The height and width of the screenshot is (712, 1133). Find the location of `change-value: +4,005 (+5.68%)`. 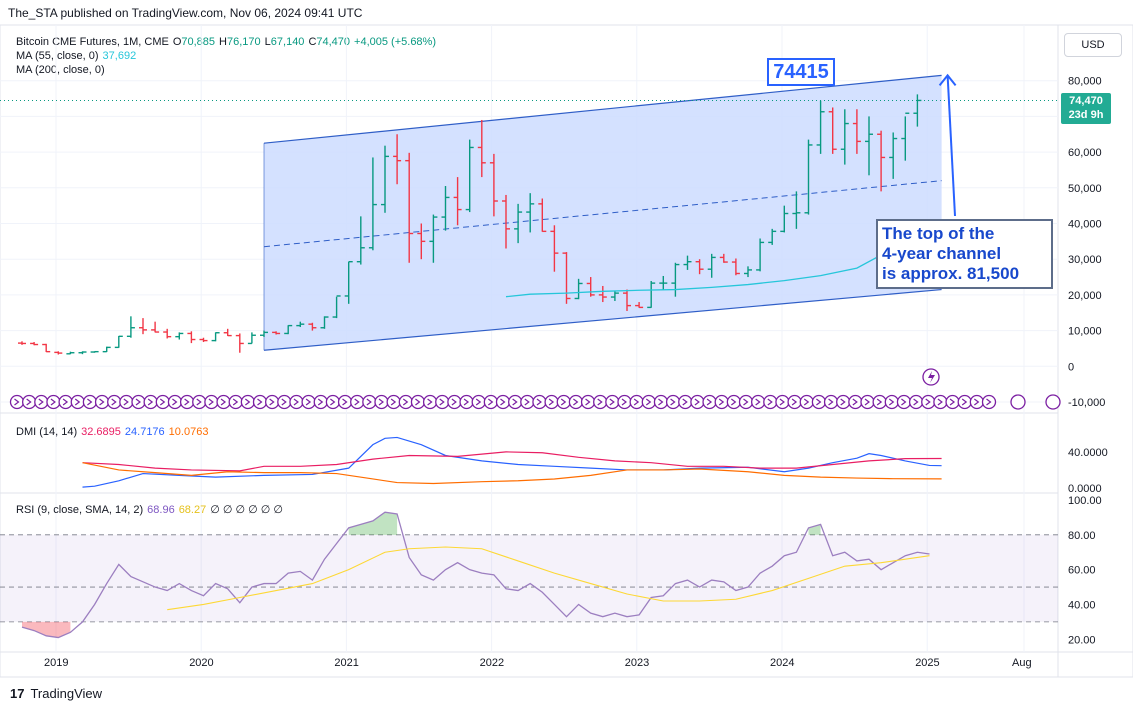

change-value: +4,005 (+5.68%) is located at coordinates (395, 42).